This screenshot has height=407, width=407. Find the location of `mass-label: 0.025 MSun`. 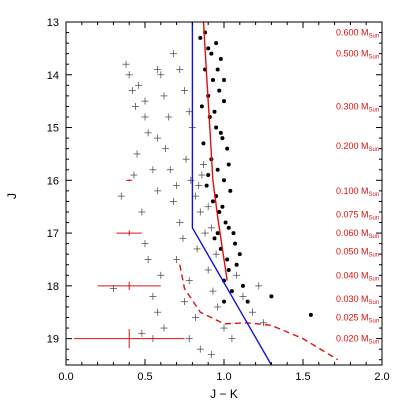

mass-label: 0.025 MSun is located at coordinates (357, 319).